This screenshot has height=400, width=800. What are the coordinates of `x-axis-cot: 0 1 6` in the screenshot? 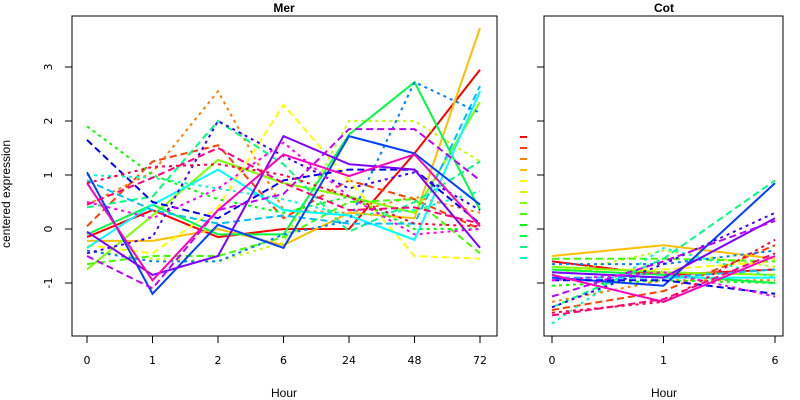 It's located at (664, 351).